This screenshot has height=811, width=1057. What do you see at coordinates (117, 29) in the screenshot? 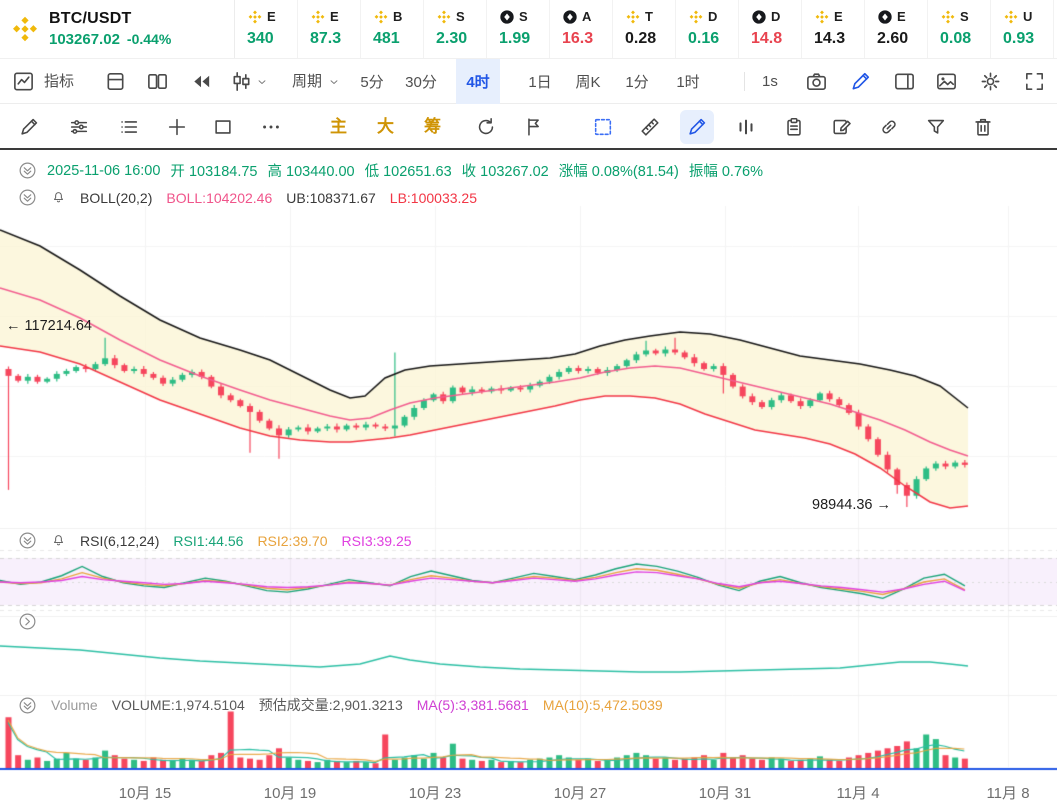
I see `main-ticker: BTC/USDT 103267.02 -0.44%` at bounding box center [117, 29].